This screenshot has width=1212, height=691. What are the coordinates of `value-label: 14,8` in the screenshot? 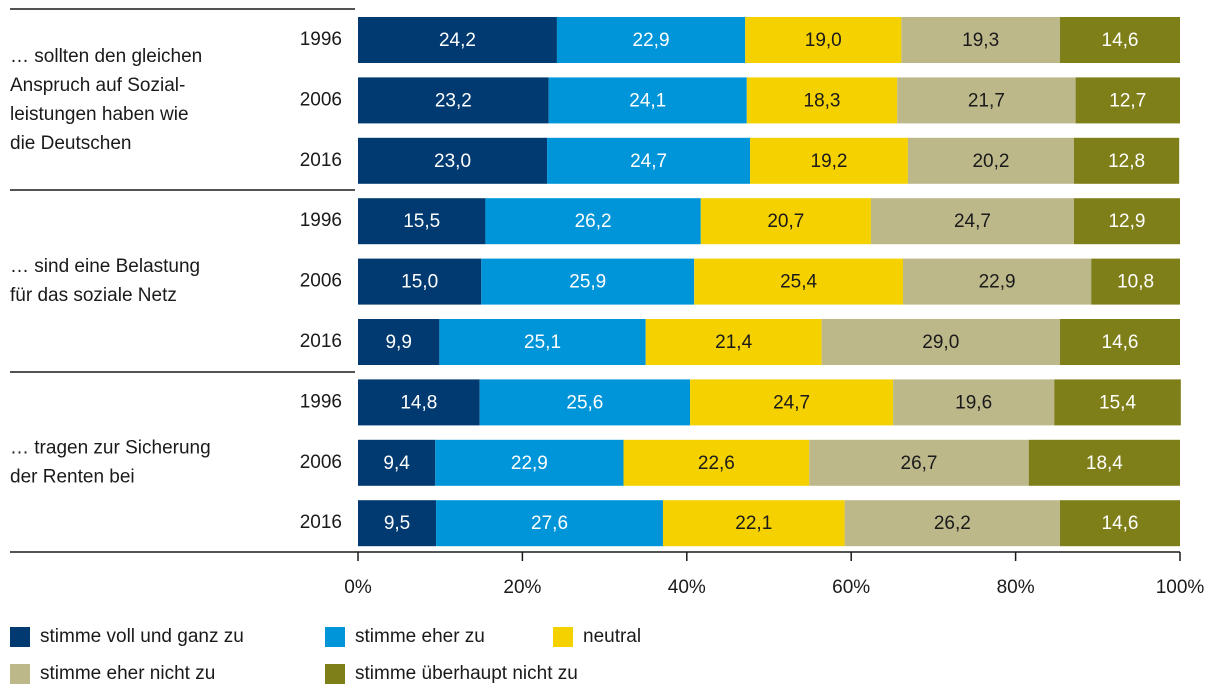 It's located at (418, 402).